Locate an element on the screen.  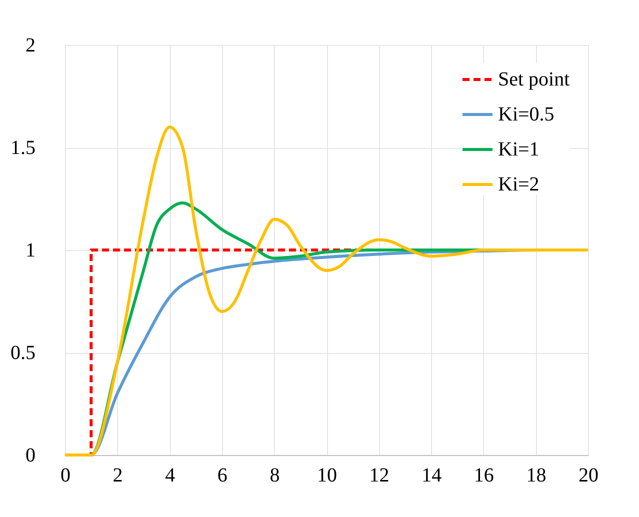
x-tick-label: 8 is located at coordinates (275, 475).